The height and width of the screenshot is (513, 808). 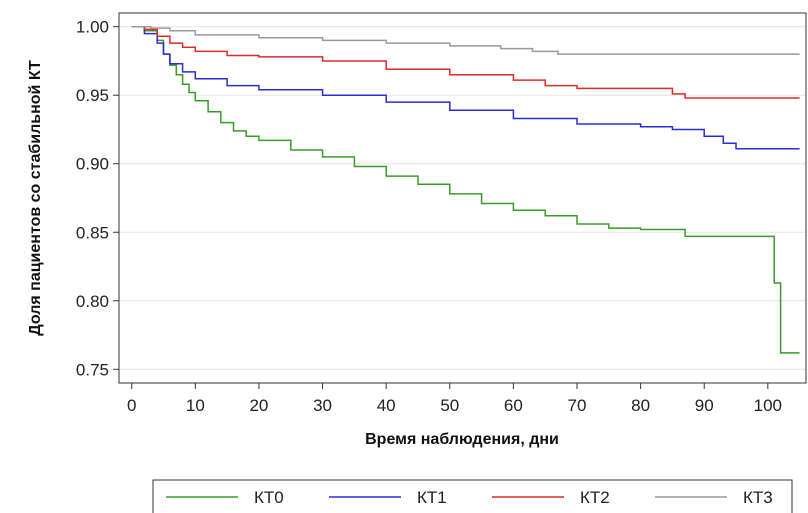 I want to click on x-tick-label: 40, so click(x=386, y=405).